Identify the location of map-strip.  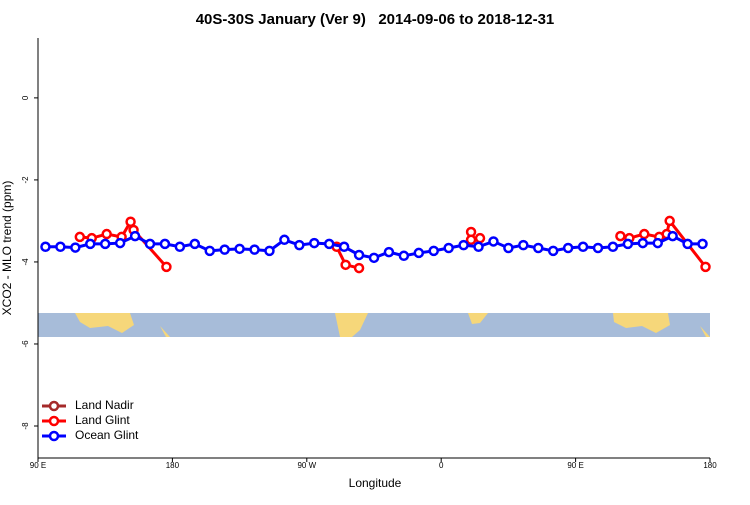
(374, 325).